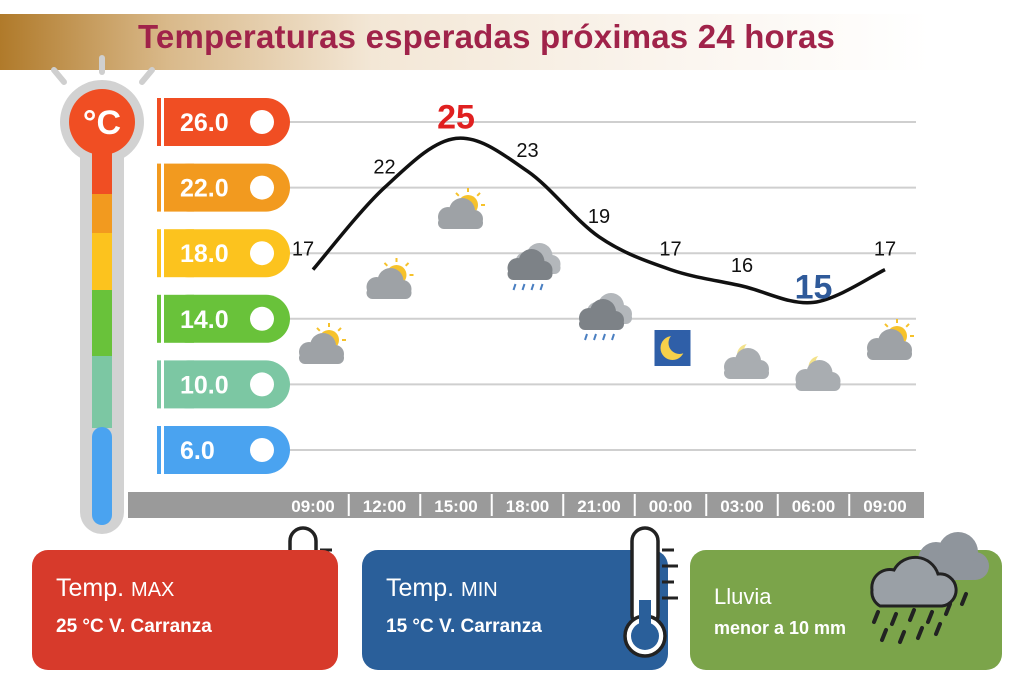 Image resolution: width=1024 pixels, height=678 pixels. Describe the element at coordinates (115, 588) in the screenshot. I see `temp-max-label: Temp. MAX` at that location.